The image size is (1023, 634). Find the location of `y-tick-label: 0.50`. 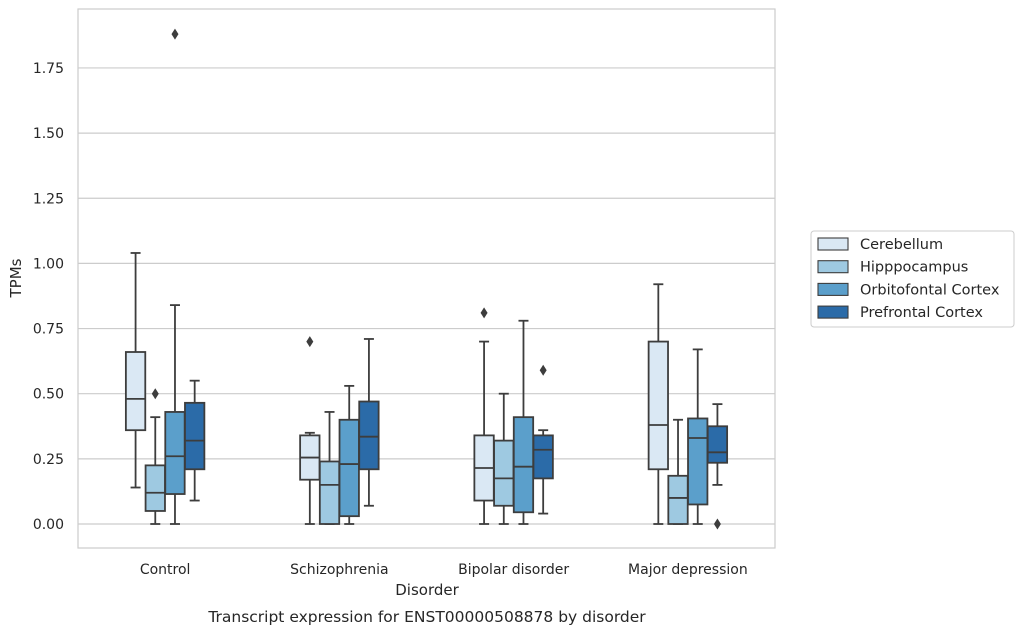

y-tick-label: 0.50 is located at coordinates (48, 395).